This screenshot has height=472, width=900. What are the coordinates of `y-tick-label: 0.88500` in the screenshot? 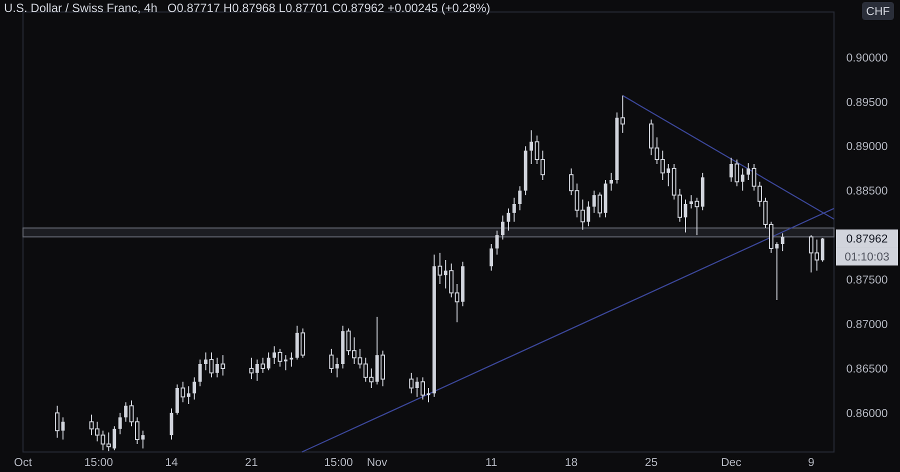 It's located at (867, 192).